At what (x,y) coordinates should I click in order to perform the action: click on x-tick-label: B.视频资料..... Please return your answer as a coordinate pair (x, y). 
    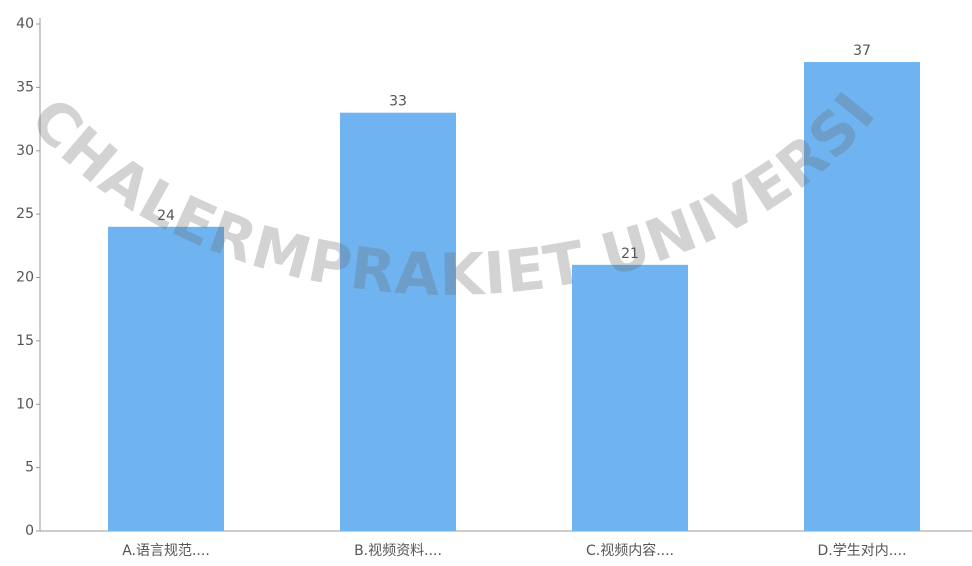
    Looking at the image, I should click on (398, 551).